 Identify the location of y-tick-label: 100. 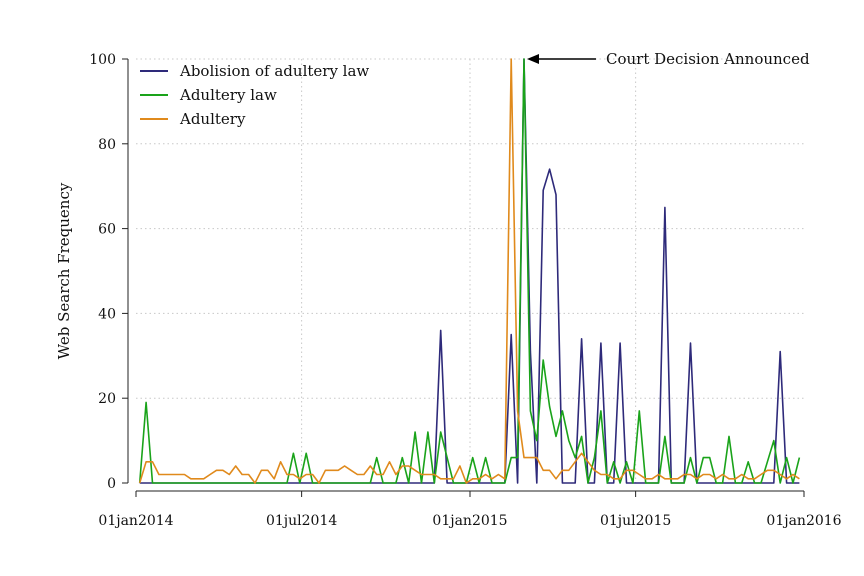
(102, 60).